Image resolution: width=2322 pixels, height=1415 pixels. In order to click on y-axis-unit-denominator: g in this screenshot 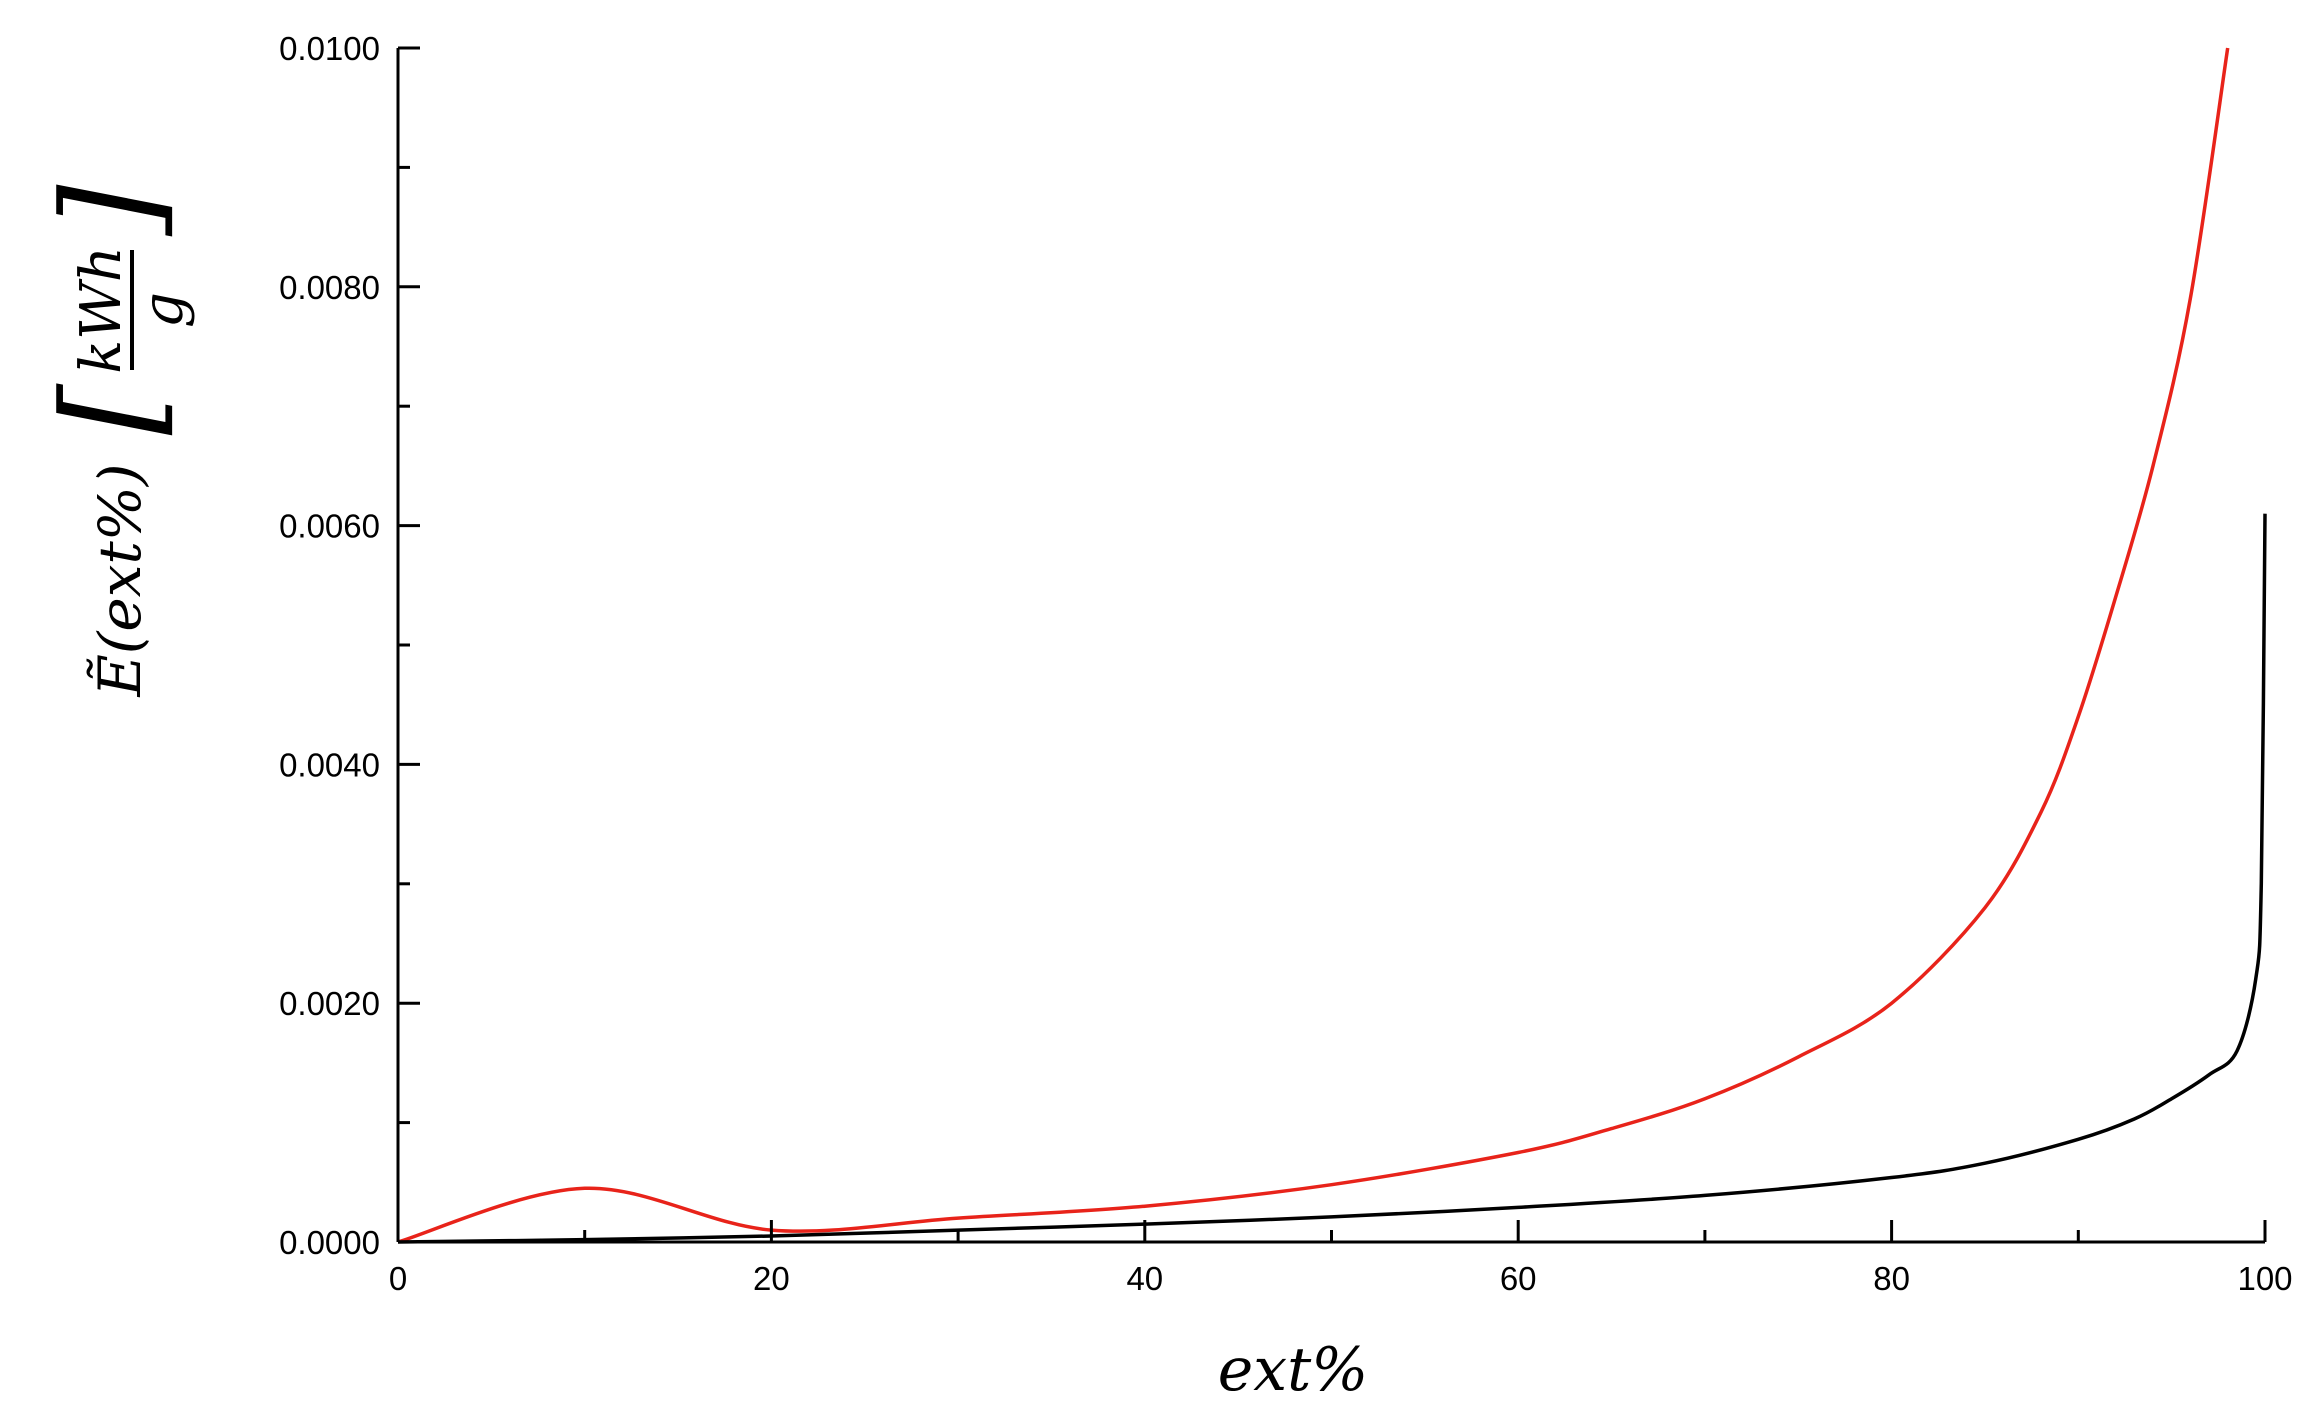, I will do `click(163, 310)`.